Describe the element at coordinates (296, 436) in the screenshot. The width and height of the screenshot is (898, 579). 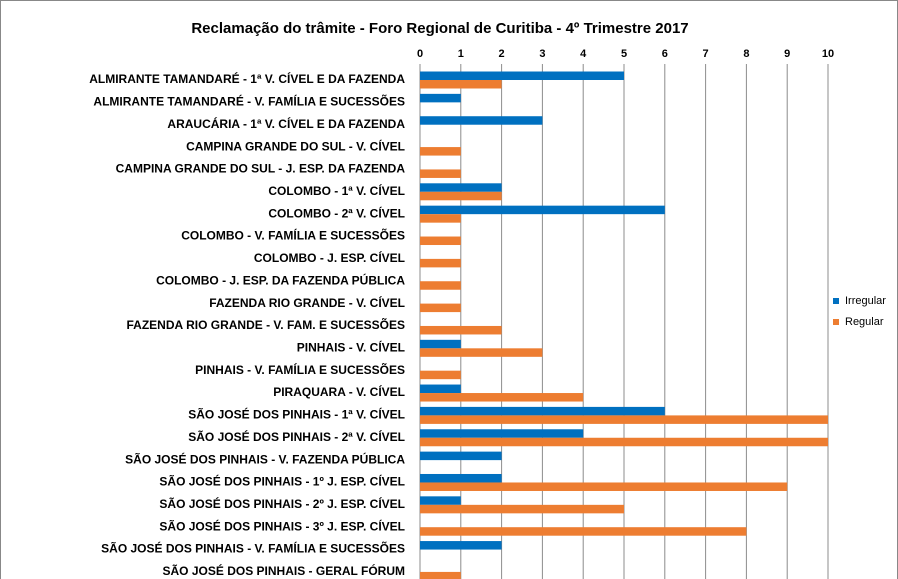
I see `y-tick-label: SÃO JOSÉ DOS PINHAIS - 2ª V. CÍVEL` at that location.